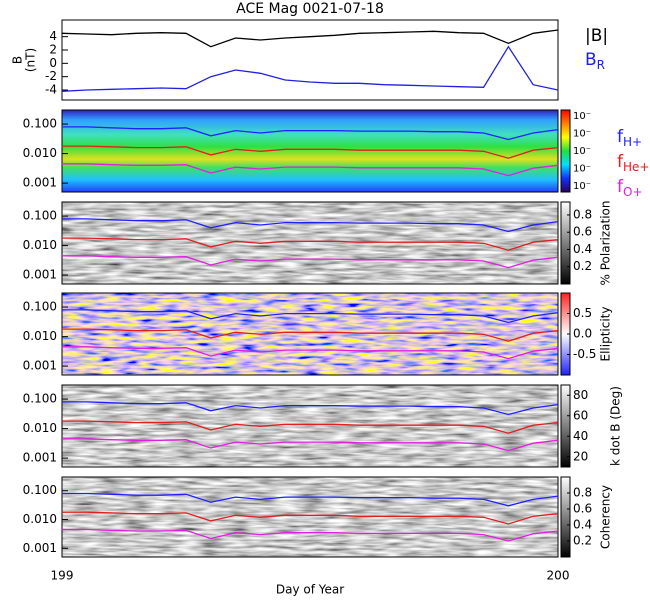 Image resolution: width=650 pixels, height=600 pixels. What do you see at coordinates (310, 590) in the screenshot?
I see `x-axis-label: Day of Year` at bounding box center [310, 590].